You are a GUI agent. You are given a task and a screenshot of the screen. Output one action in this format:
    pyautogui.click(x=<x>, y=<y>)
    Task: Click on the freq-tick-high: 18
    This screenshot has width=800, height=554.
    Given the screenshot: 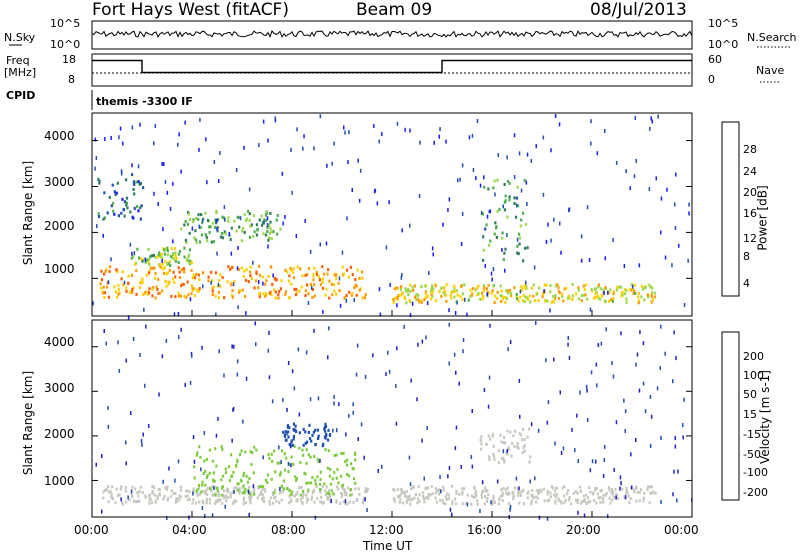 What is the action you would take?
    pyautogui.click(x=69, y=59)
    